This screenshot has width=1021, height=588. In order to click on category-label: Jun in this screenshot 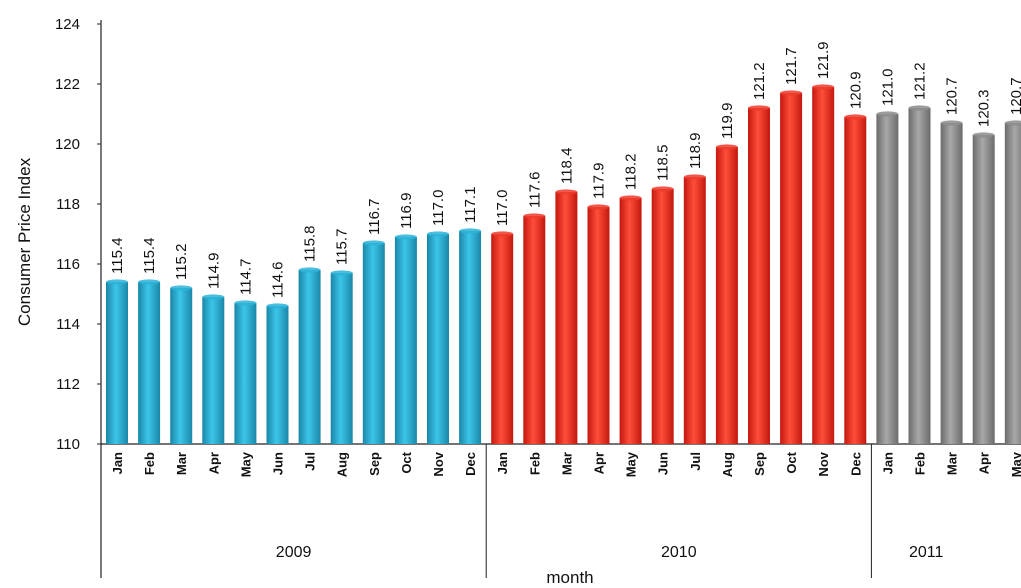, I will do `click(663, 463)`.